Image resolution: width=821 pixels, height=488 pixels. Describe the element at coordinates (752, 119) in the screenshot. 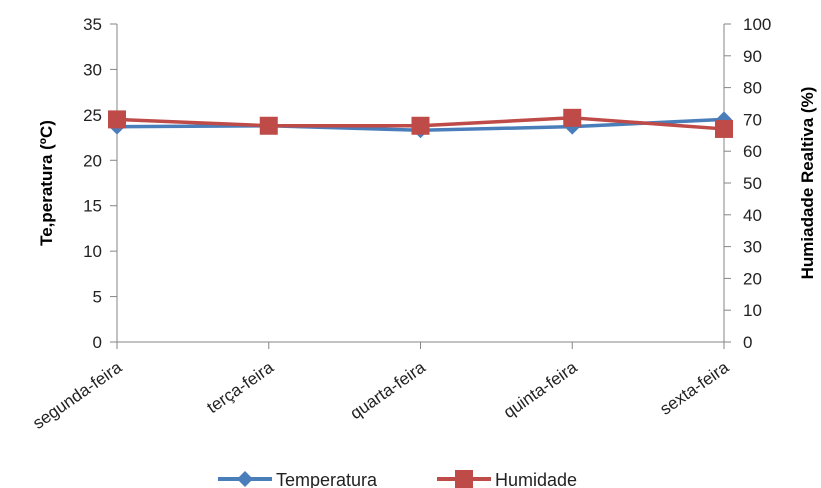

I see `right-tick-label: 70` at that location.